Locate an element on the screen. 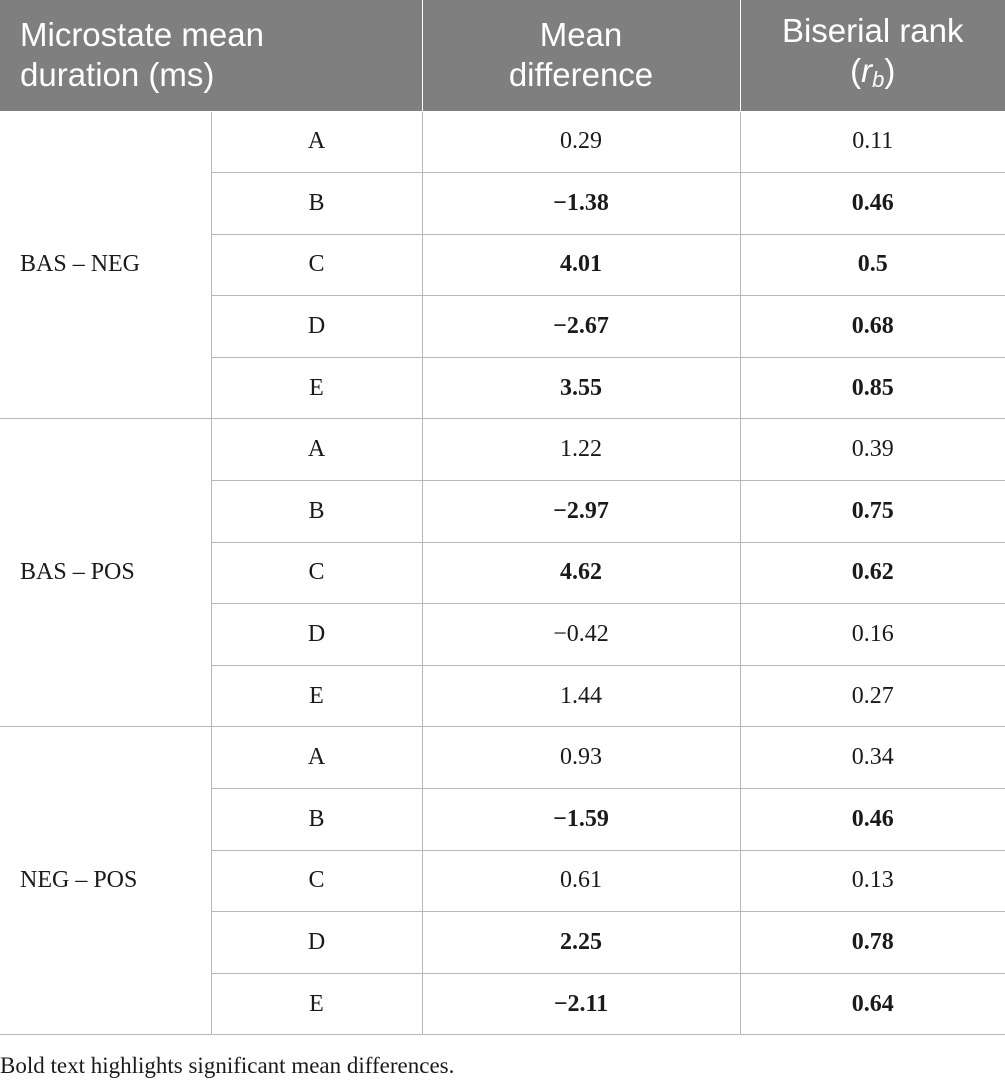  header-text-line: Mean is located at coordinates (581, 35).